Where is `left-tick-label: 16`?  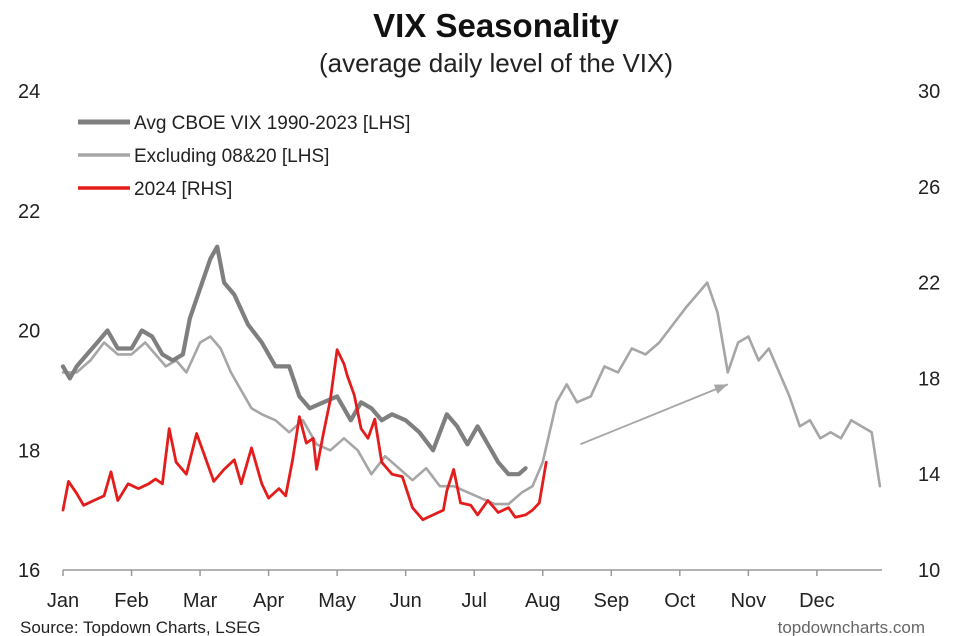 left-tick-label: 16 is located at coordinates (29, 571).